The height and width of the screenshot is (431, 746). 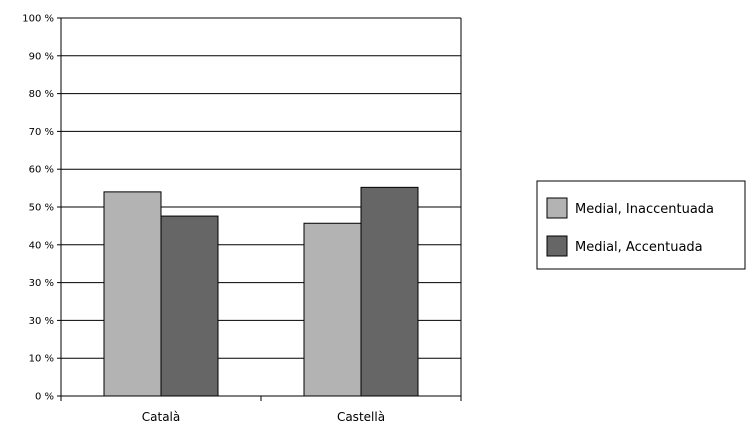 What do you see at coordinates (361, 417) in the screenshot?
I see `x-category-label: Castellà` at bounding box center [361, 417].